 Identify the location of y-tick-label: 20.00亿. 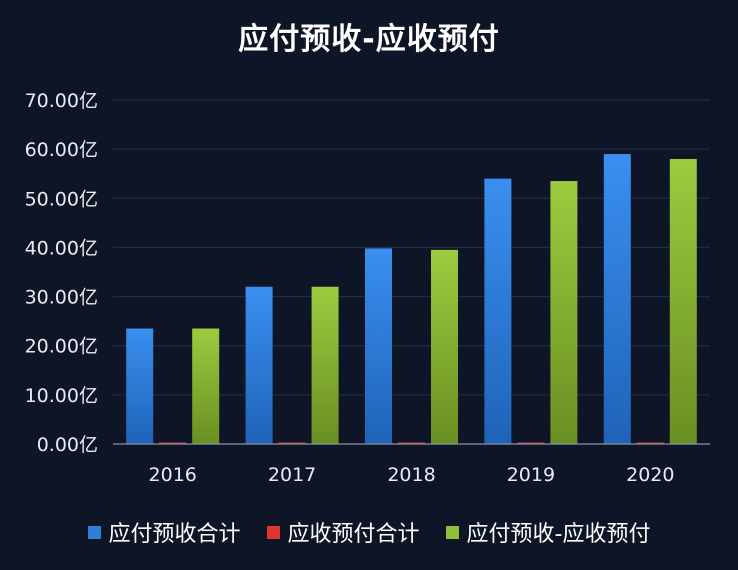
(61, 347).